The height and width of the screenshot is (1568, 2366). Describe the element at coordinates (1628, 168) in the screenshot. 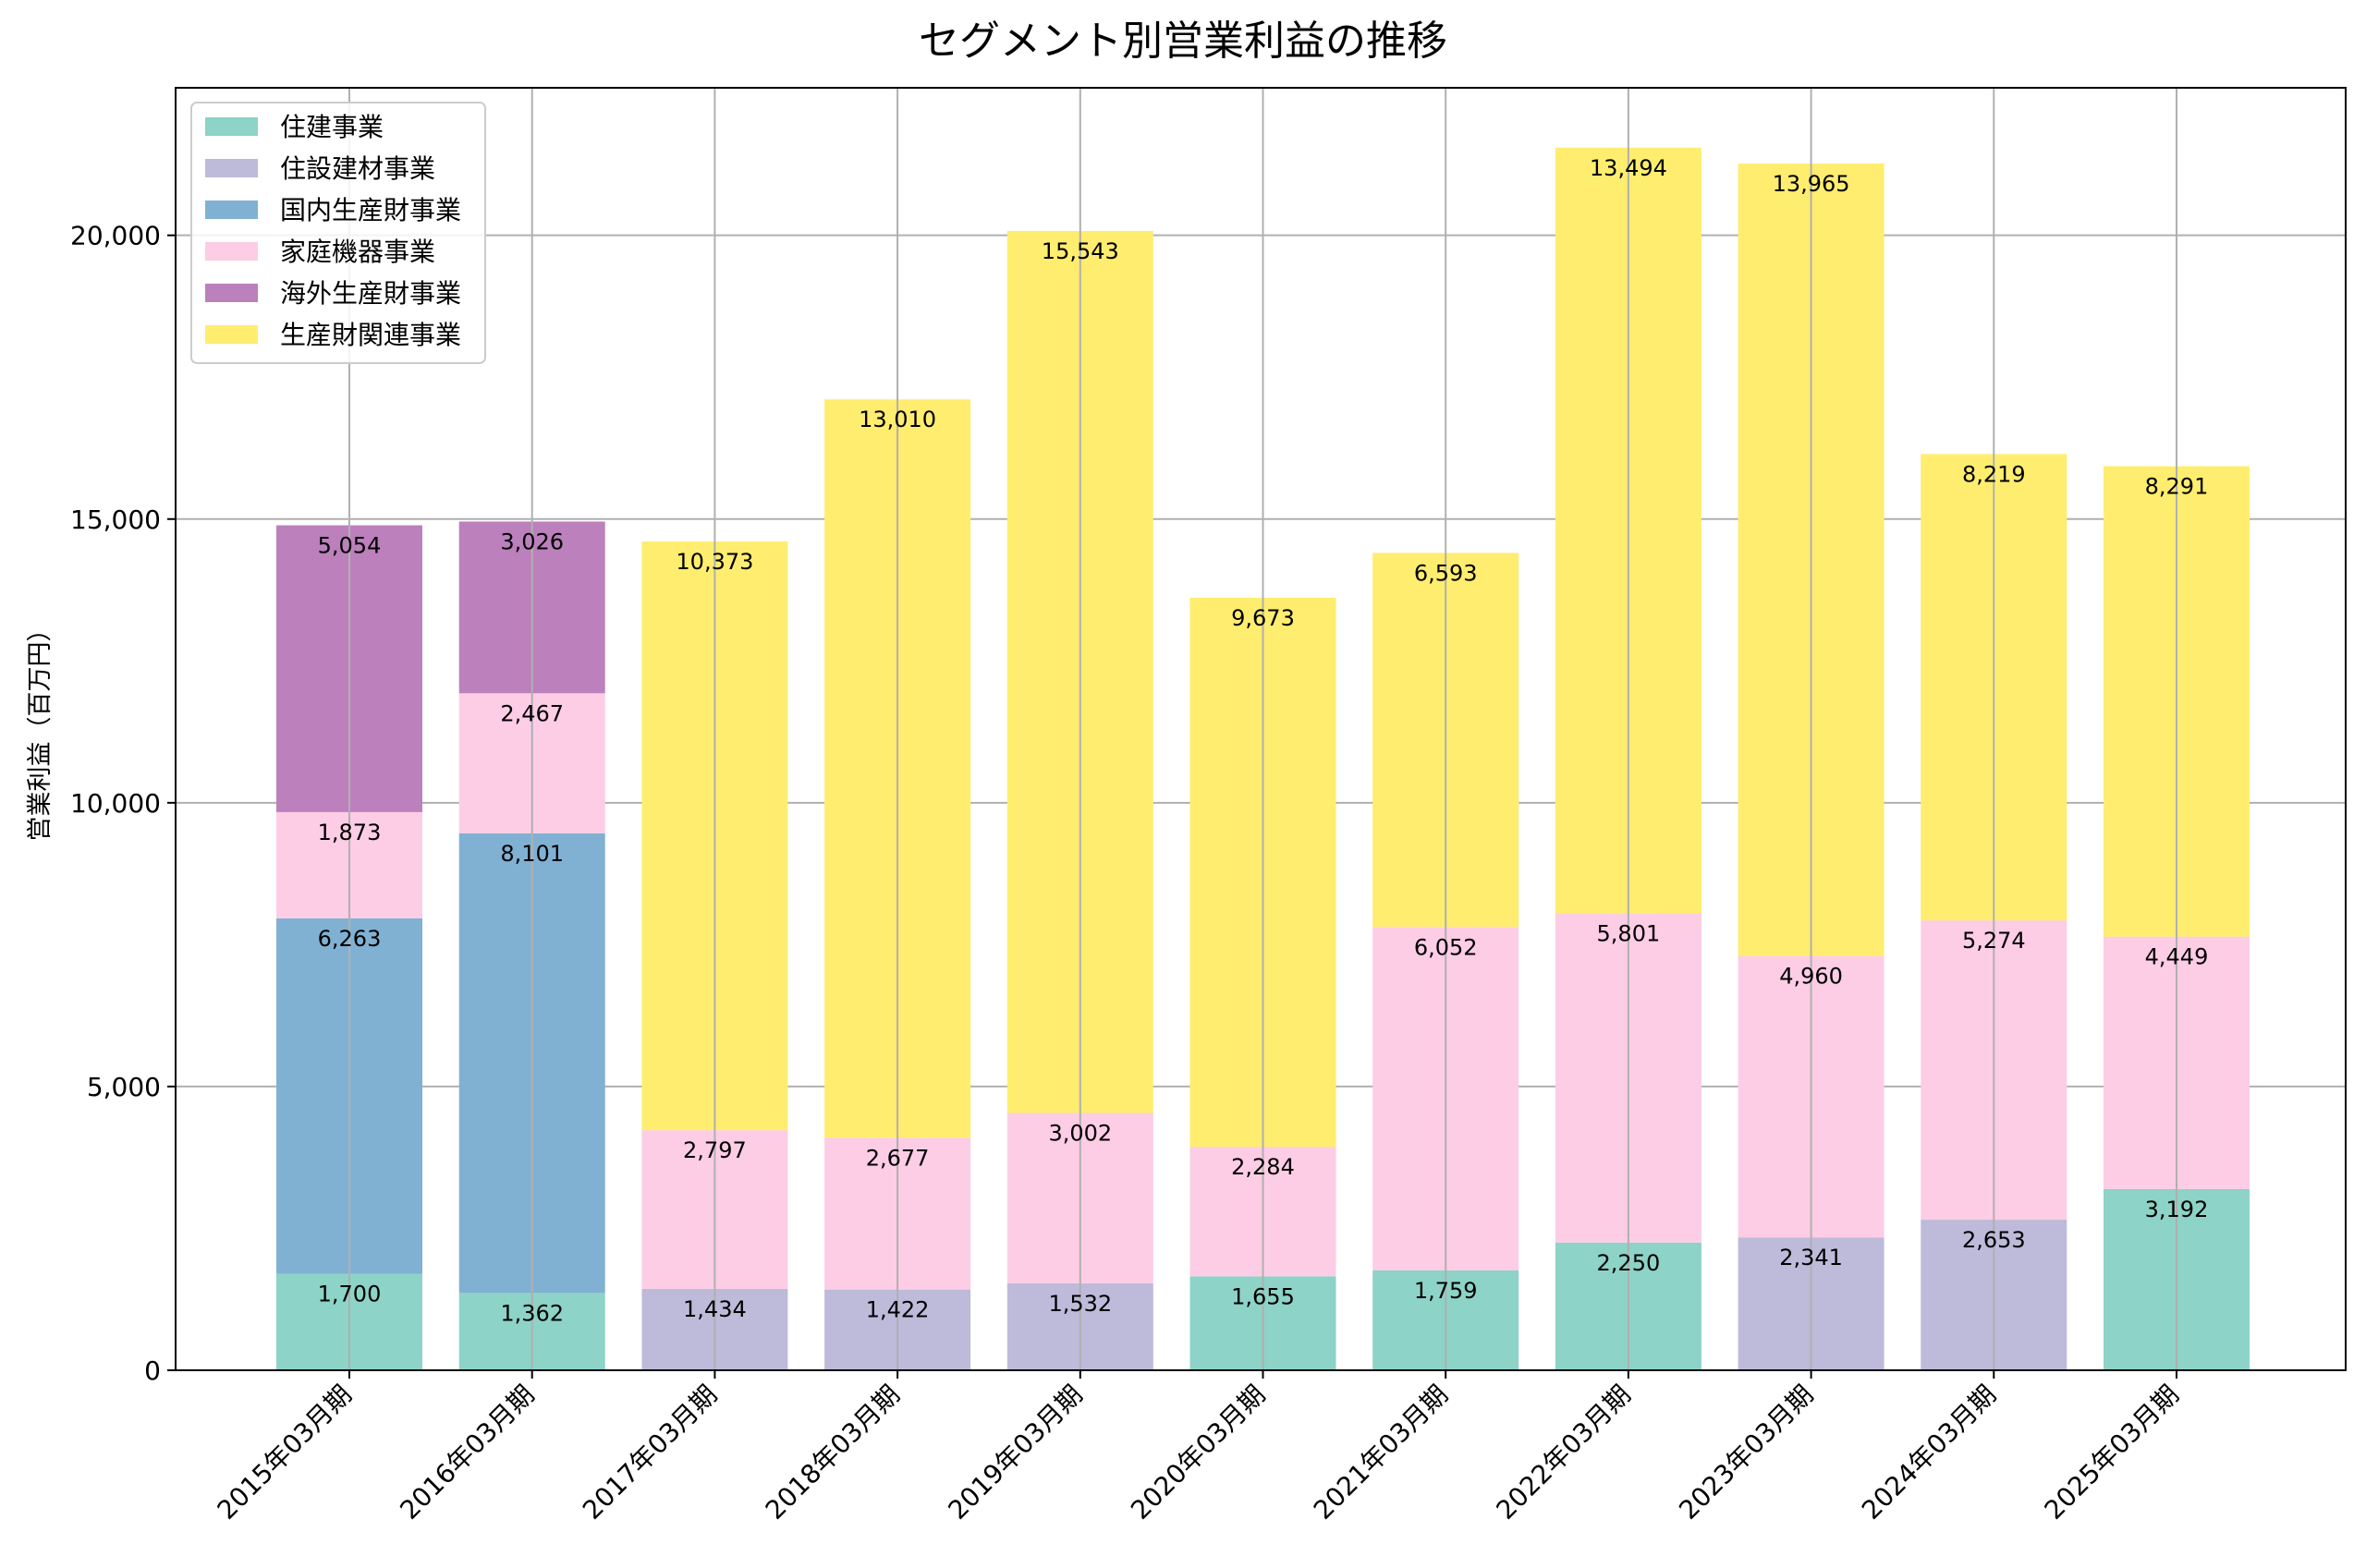

I see `data-label: 13,494` at that location.